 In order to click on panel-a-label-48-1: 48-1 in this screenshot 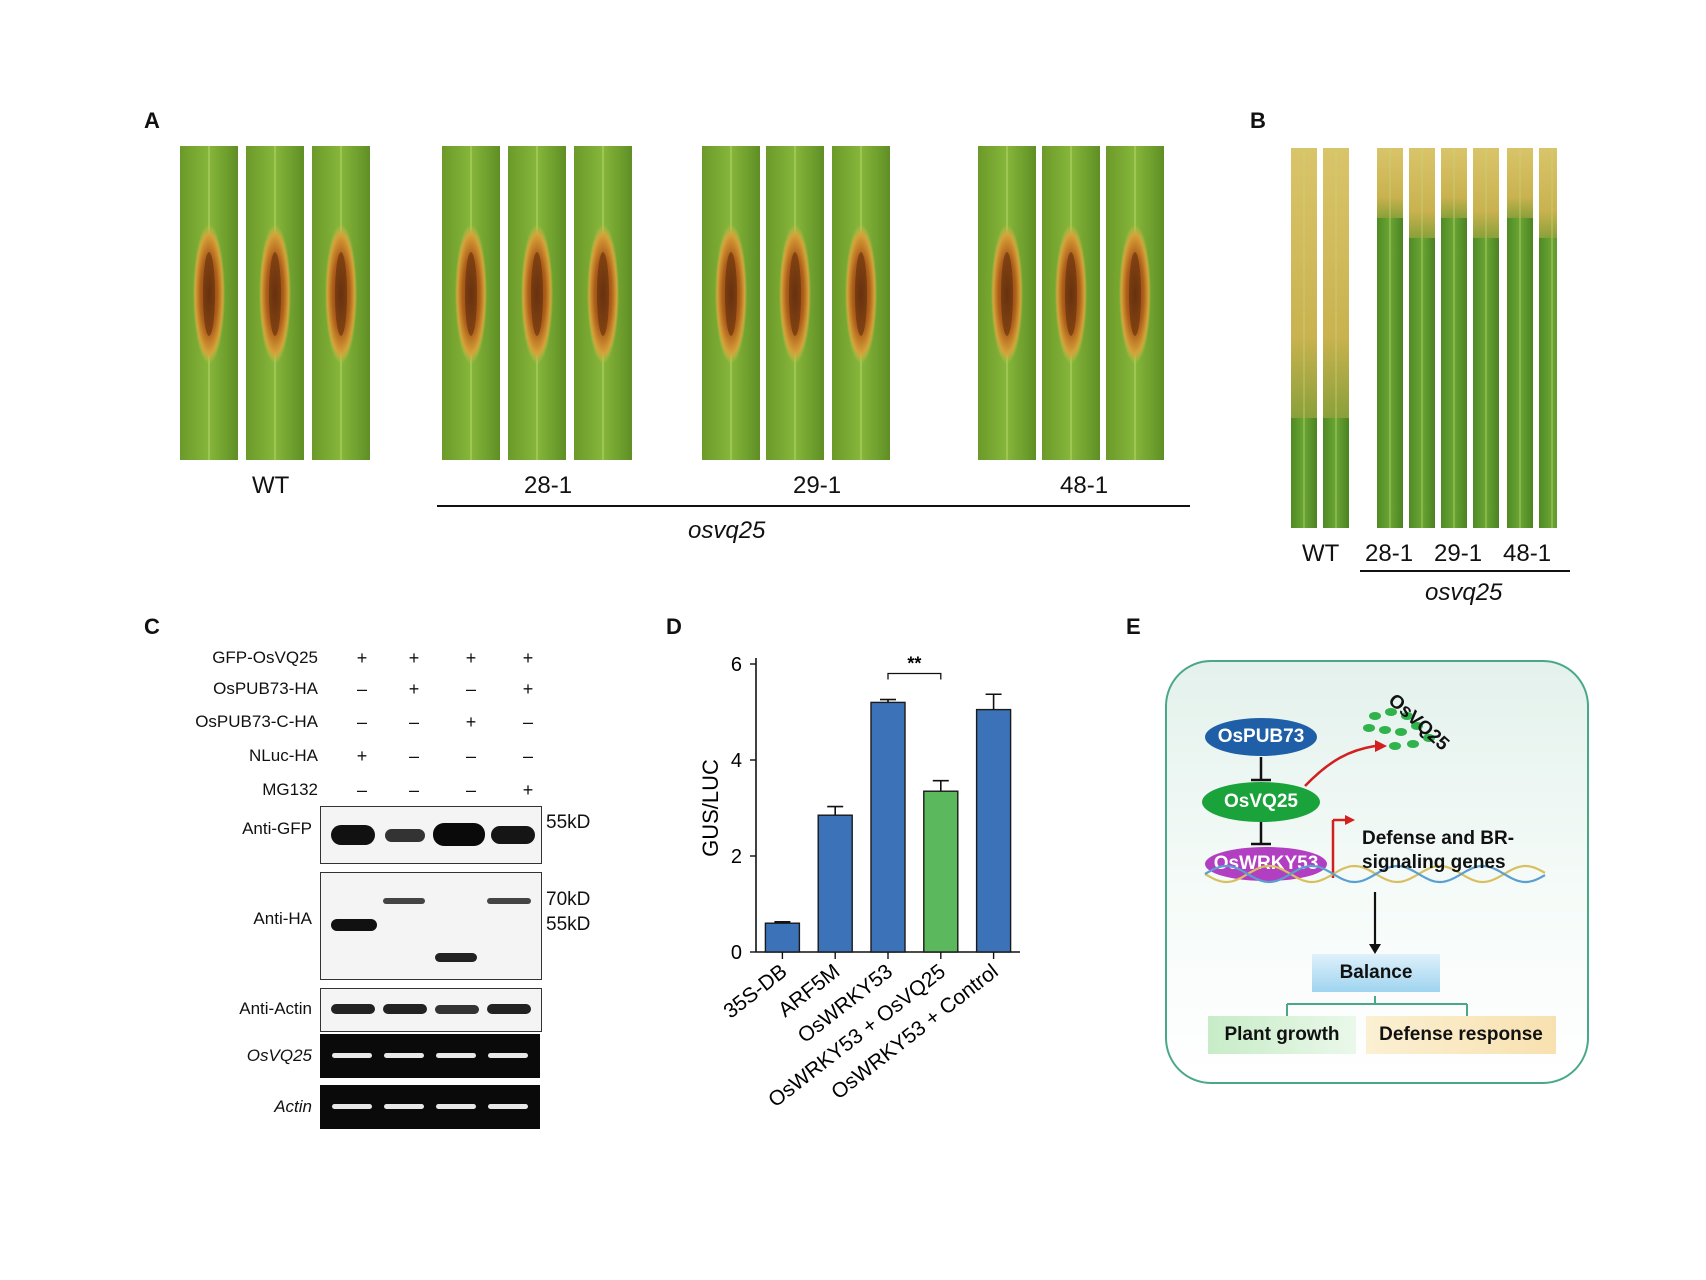, I will do `click(1084, 485)`.